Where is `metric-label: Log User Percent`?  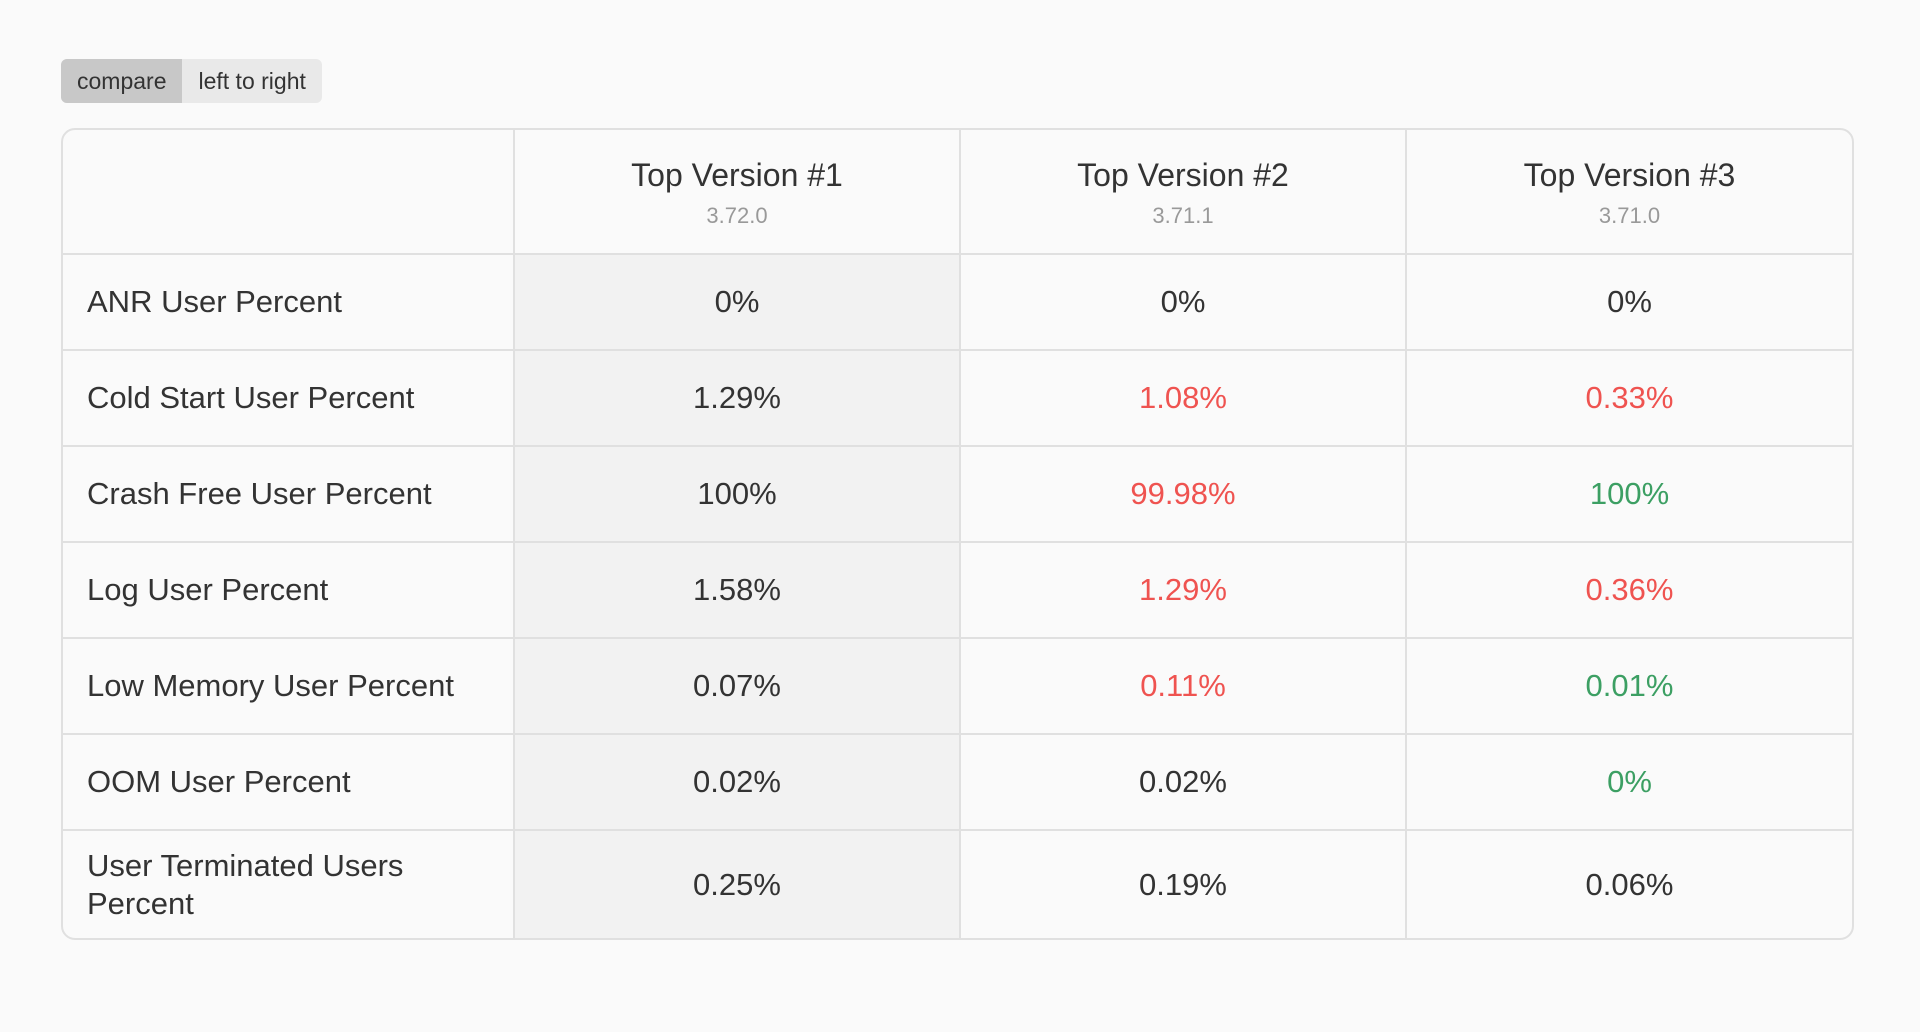
metric-label: Log User Percent is located at coordinates (289, 590).